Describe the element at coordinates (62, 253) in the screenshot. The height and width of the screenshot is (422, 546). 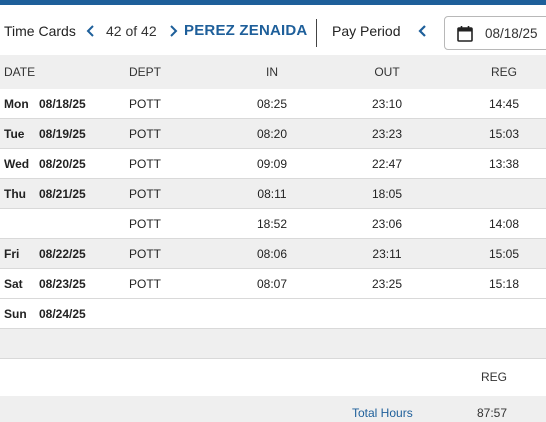
I see `row-date: 08/22/25` at that location.